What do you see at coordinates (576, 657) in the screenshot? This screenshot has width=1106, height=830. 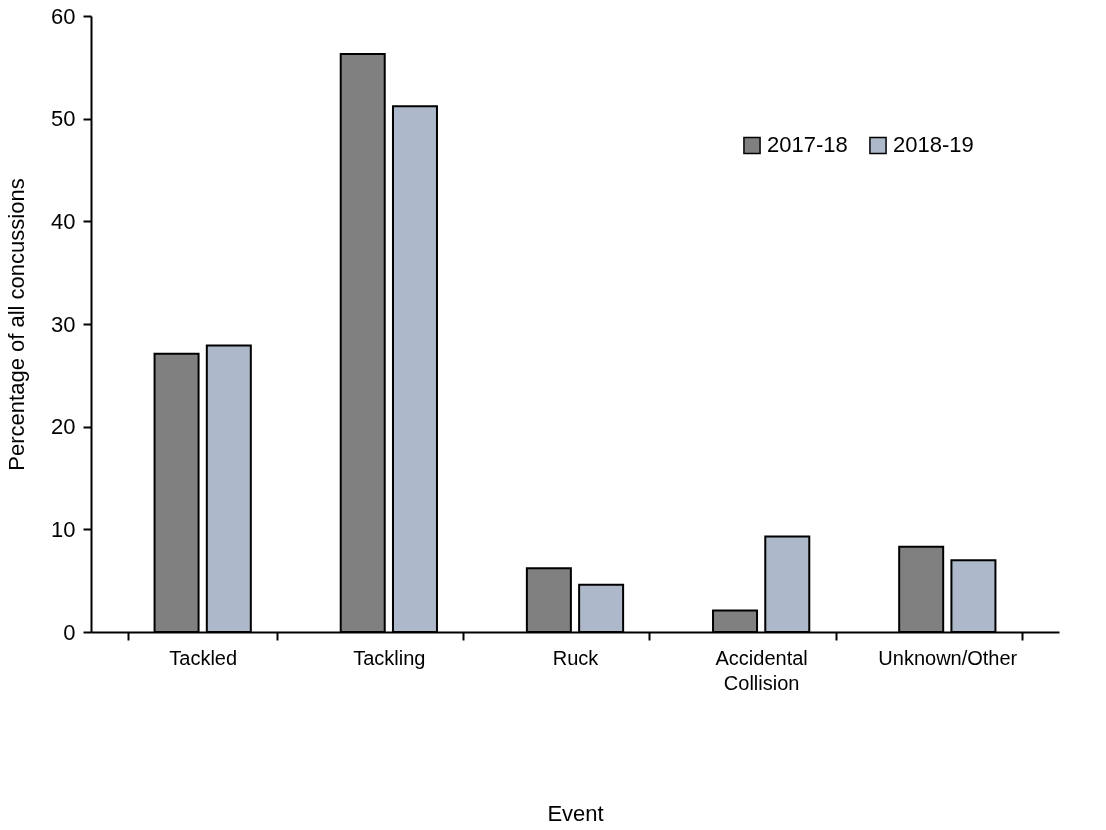 I see `x-tick-label: Ruck` at bounding box center [576, 657].